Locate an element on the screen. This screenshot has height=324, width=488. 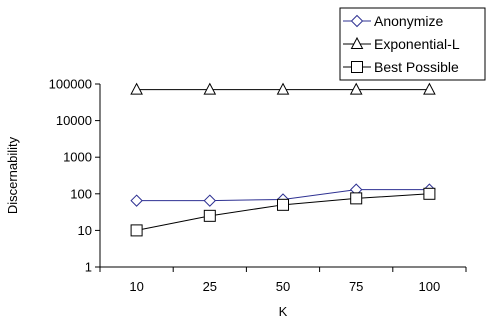
legend-label-anonymize: Anonymize is located at coordinates (408, 21).